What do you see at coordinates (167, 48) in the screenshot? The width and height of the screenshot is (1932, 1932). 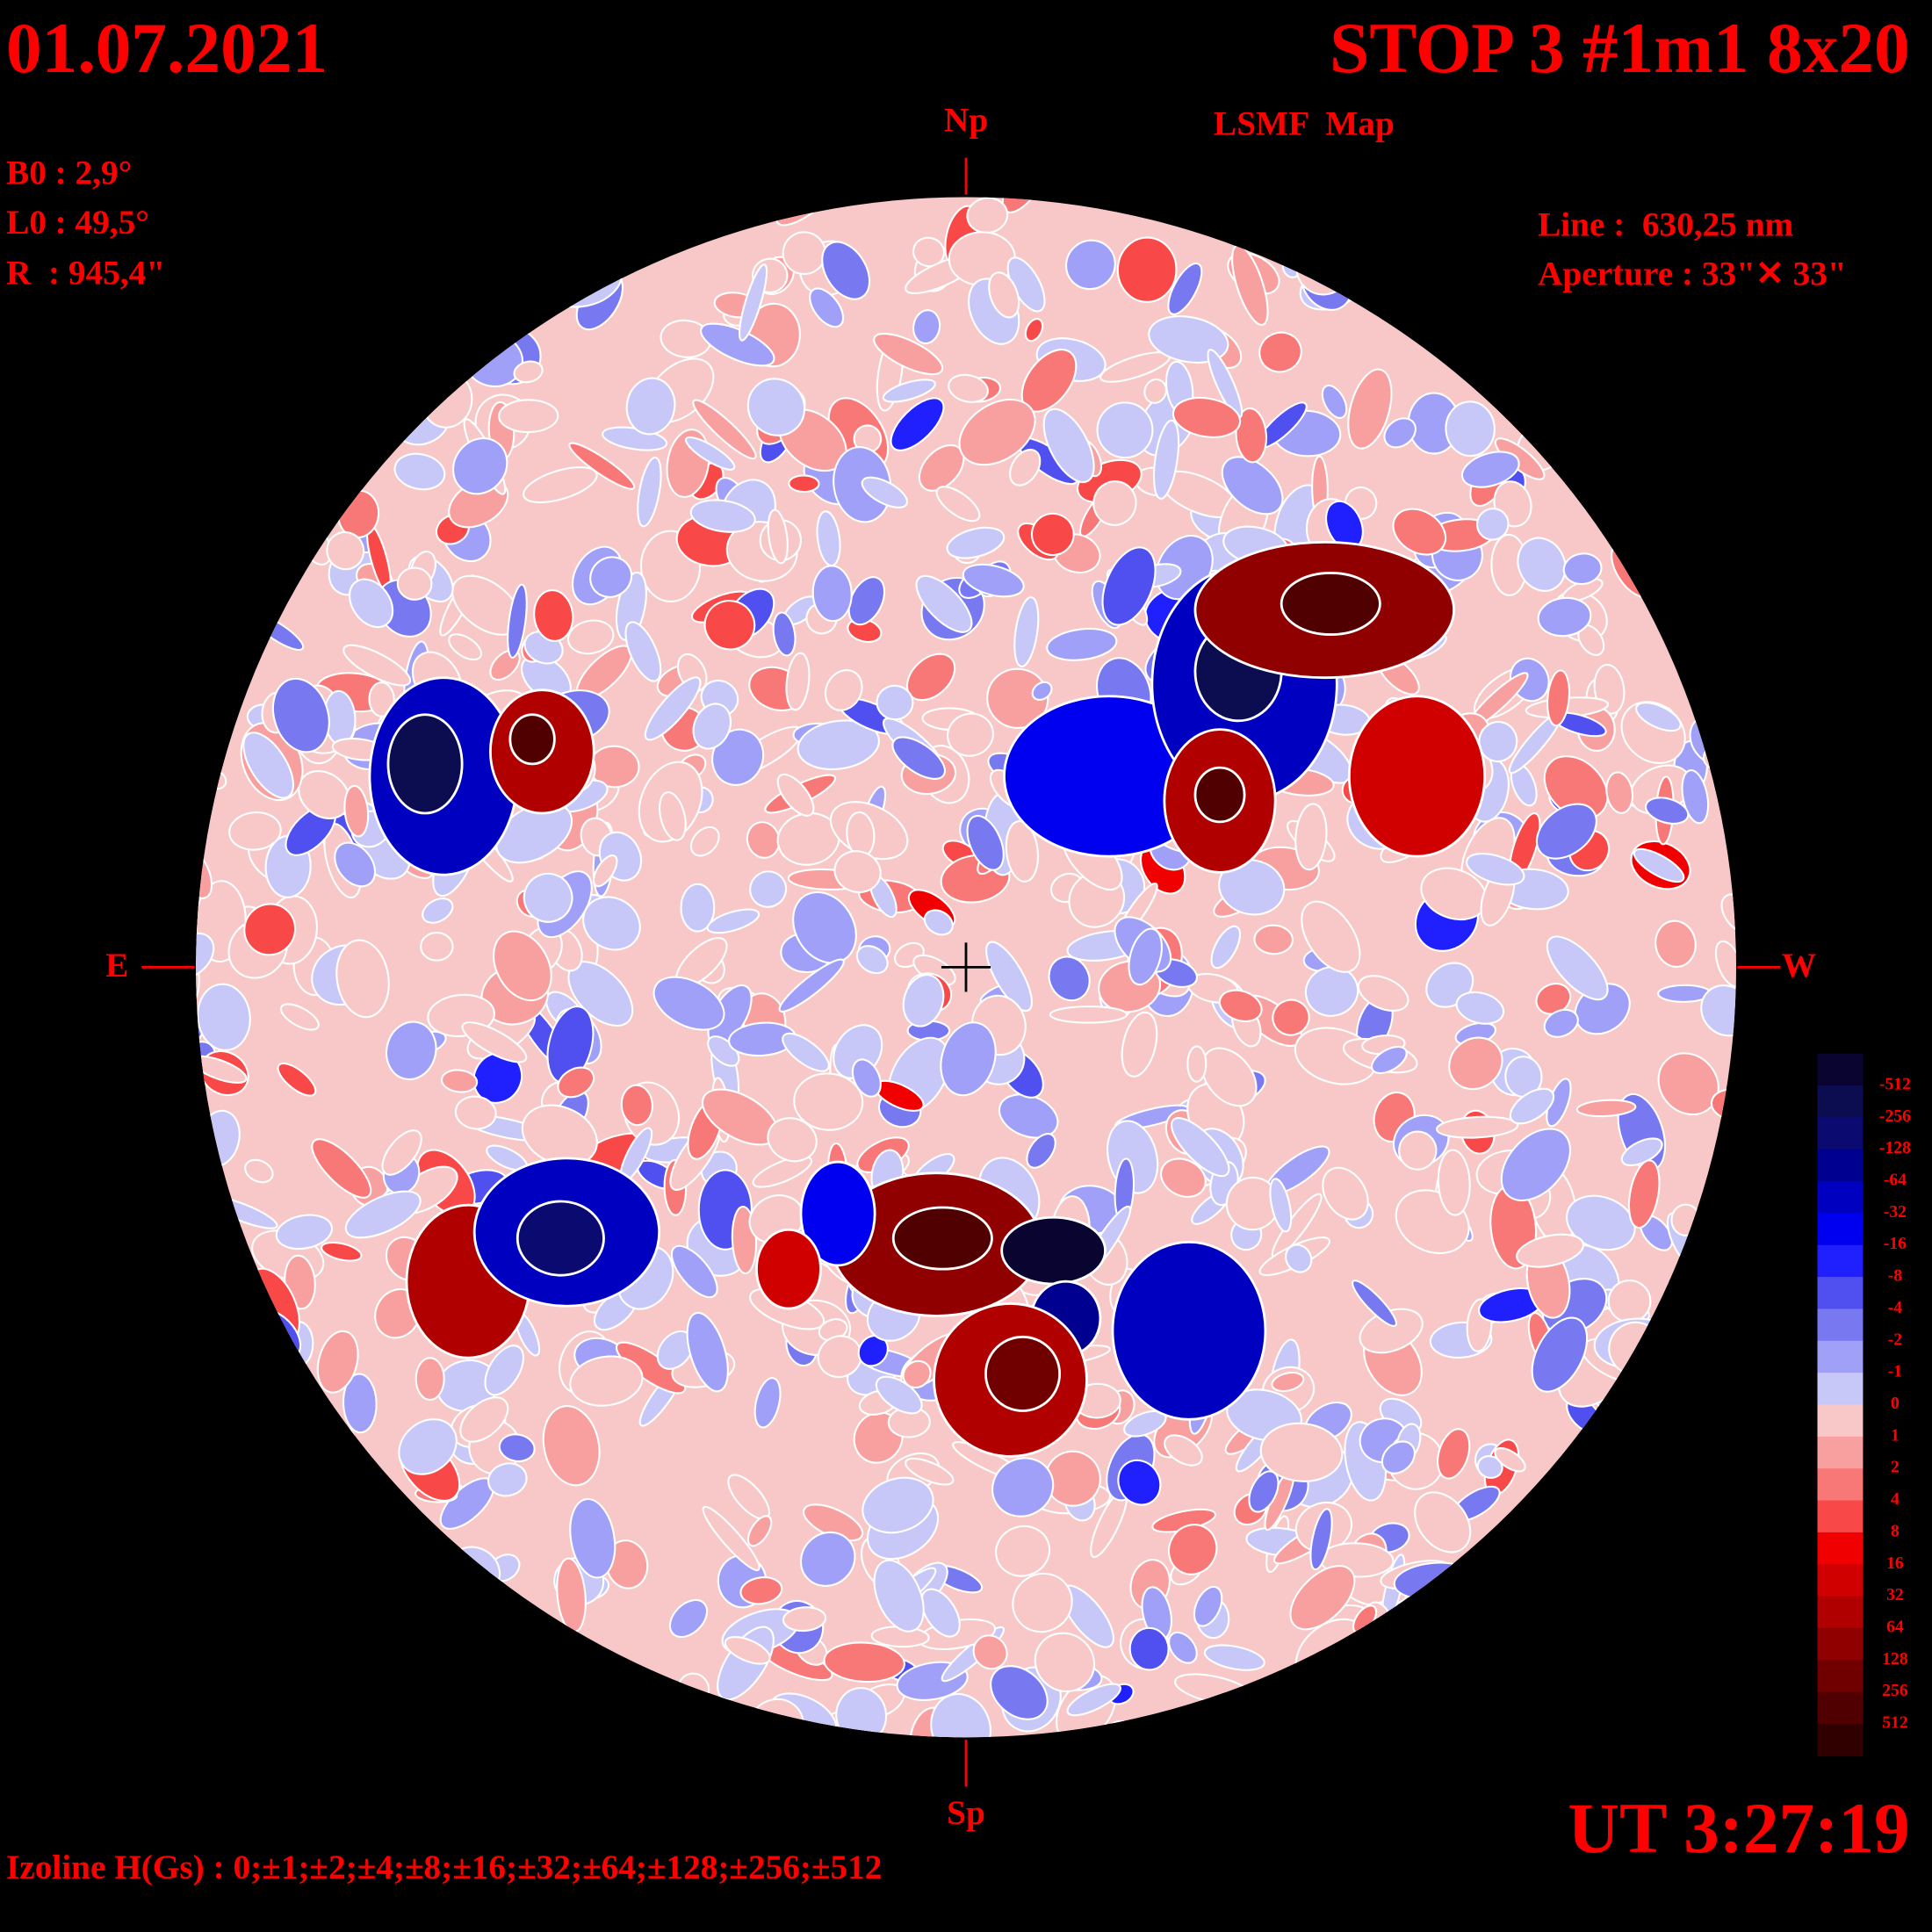 I see `date: 01.07.2021` at bounding box center [167, 48].